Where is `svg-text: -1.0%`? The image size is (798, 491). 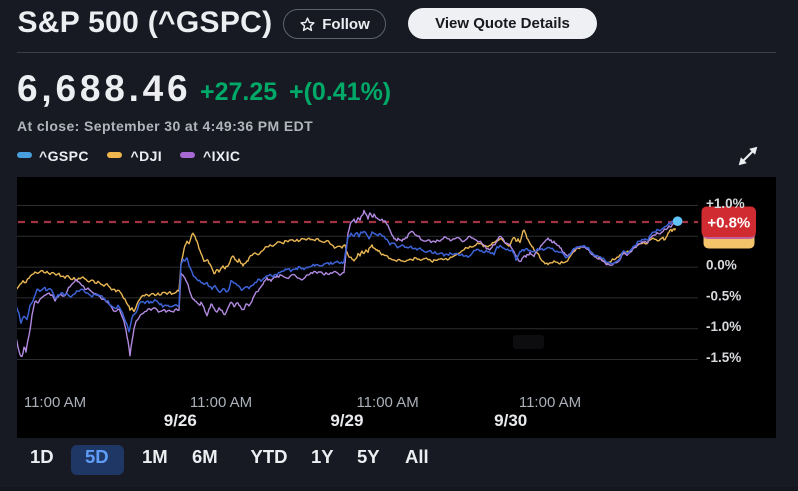 svg-text: -1.0% is located at coordinates (723, 326).